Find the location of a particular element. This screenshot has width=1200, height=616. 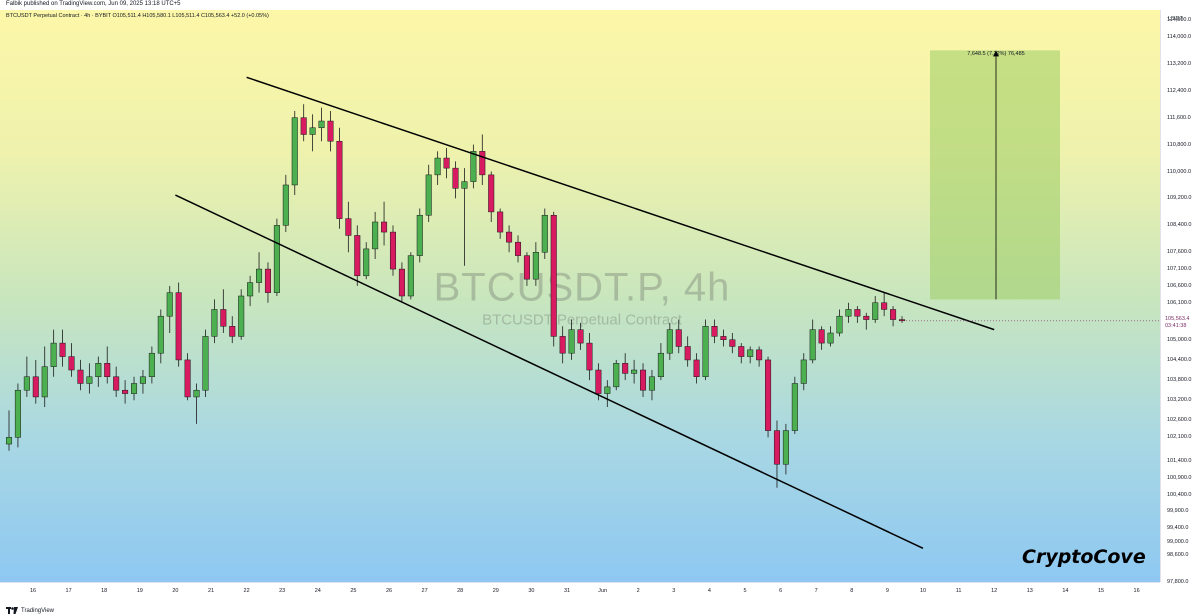

time-tick-label: Jun is located at coordinates (603, 591).